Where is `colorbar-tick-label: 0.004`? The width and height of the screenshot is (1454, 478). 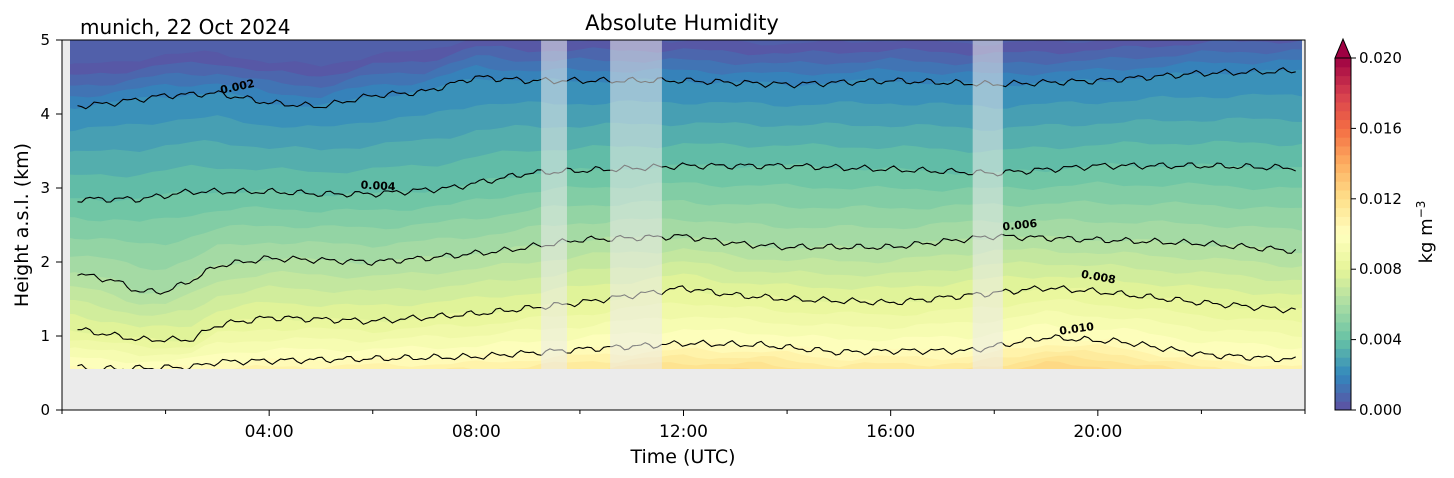 colorbar-tick-label: 0.004 is located at coordinates (1380, 340).